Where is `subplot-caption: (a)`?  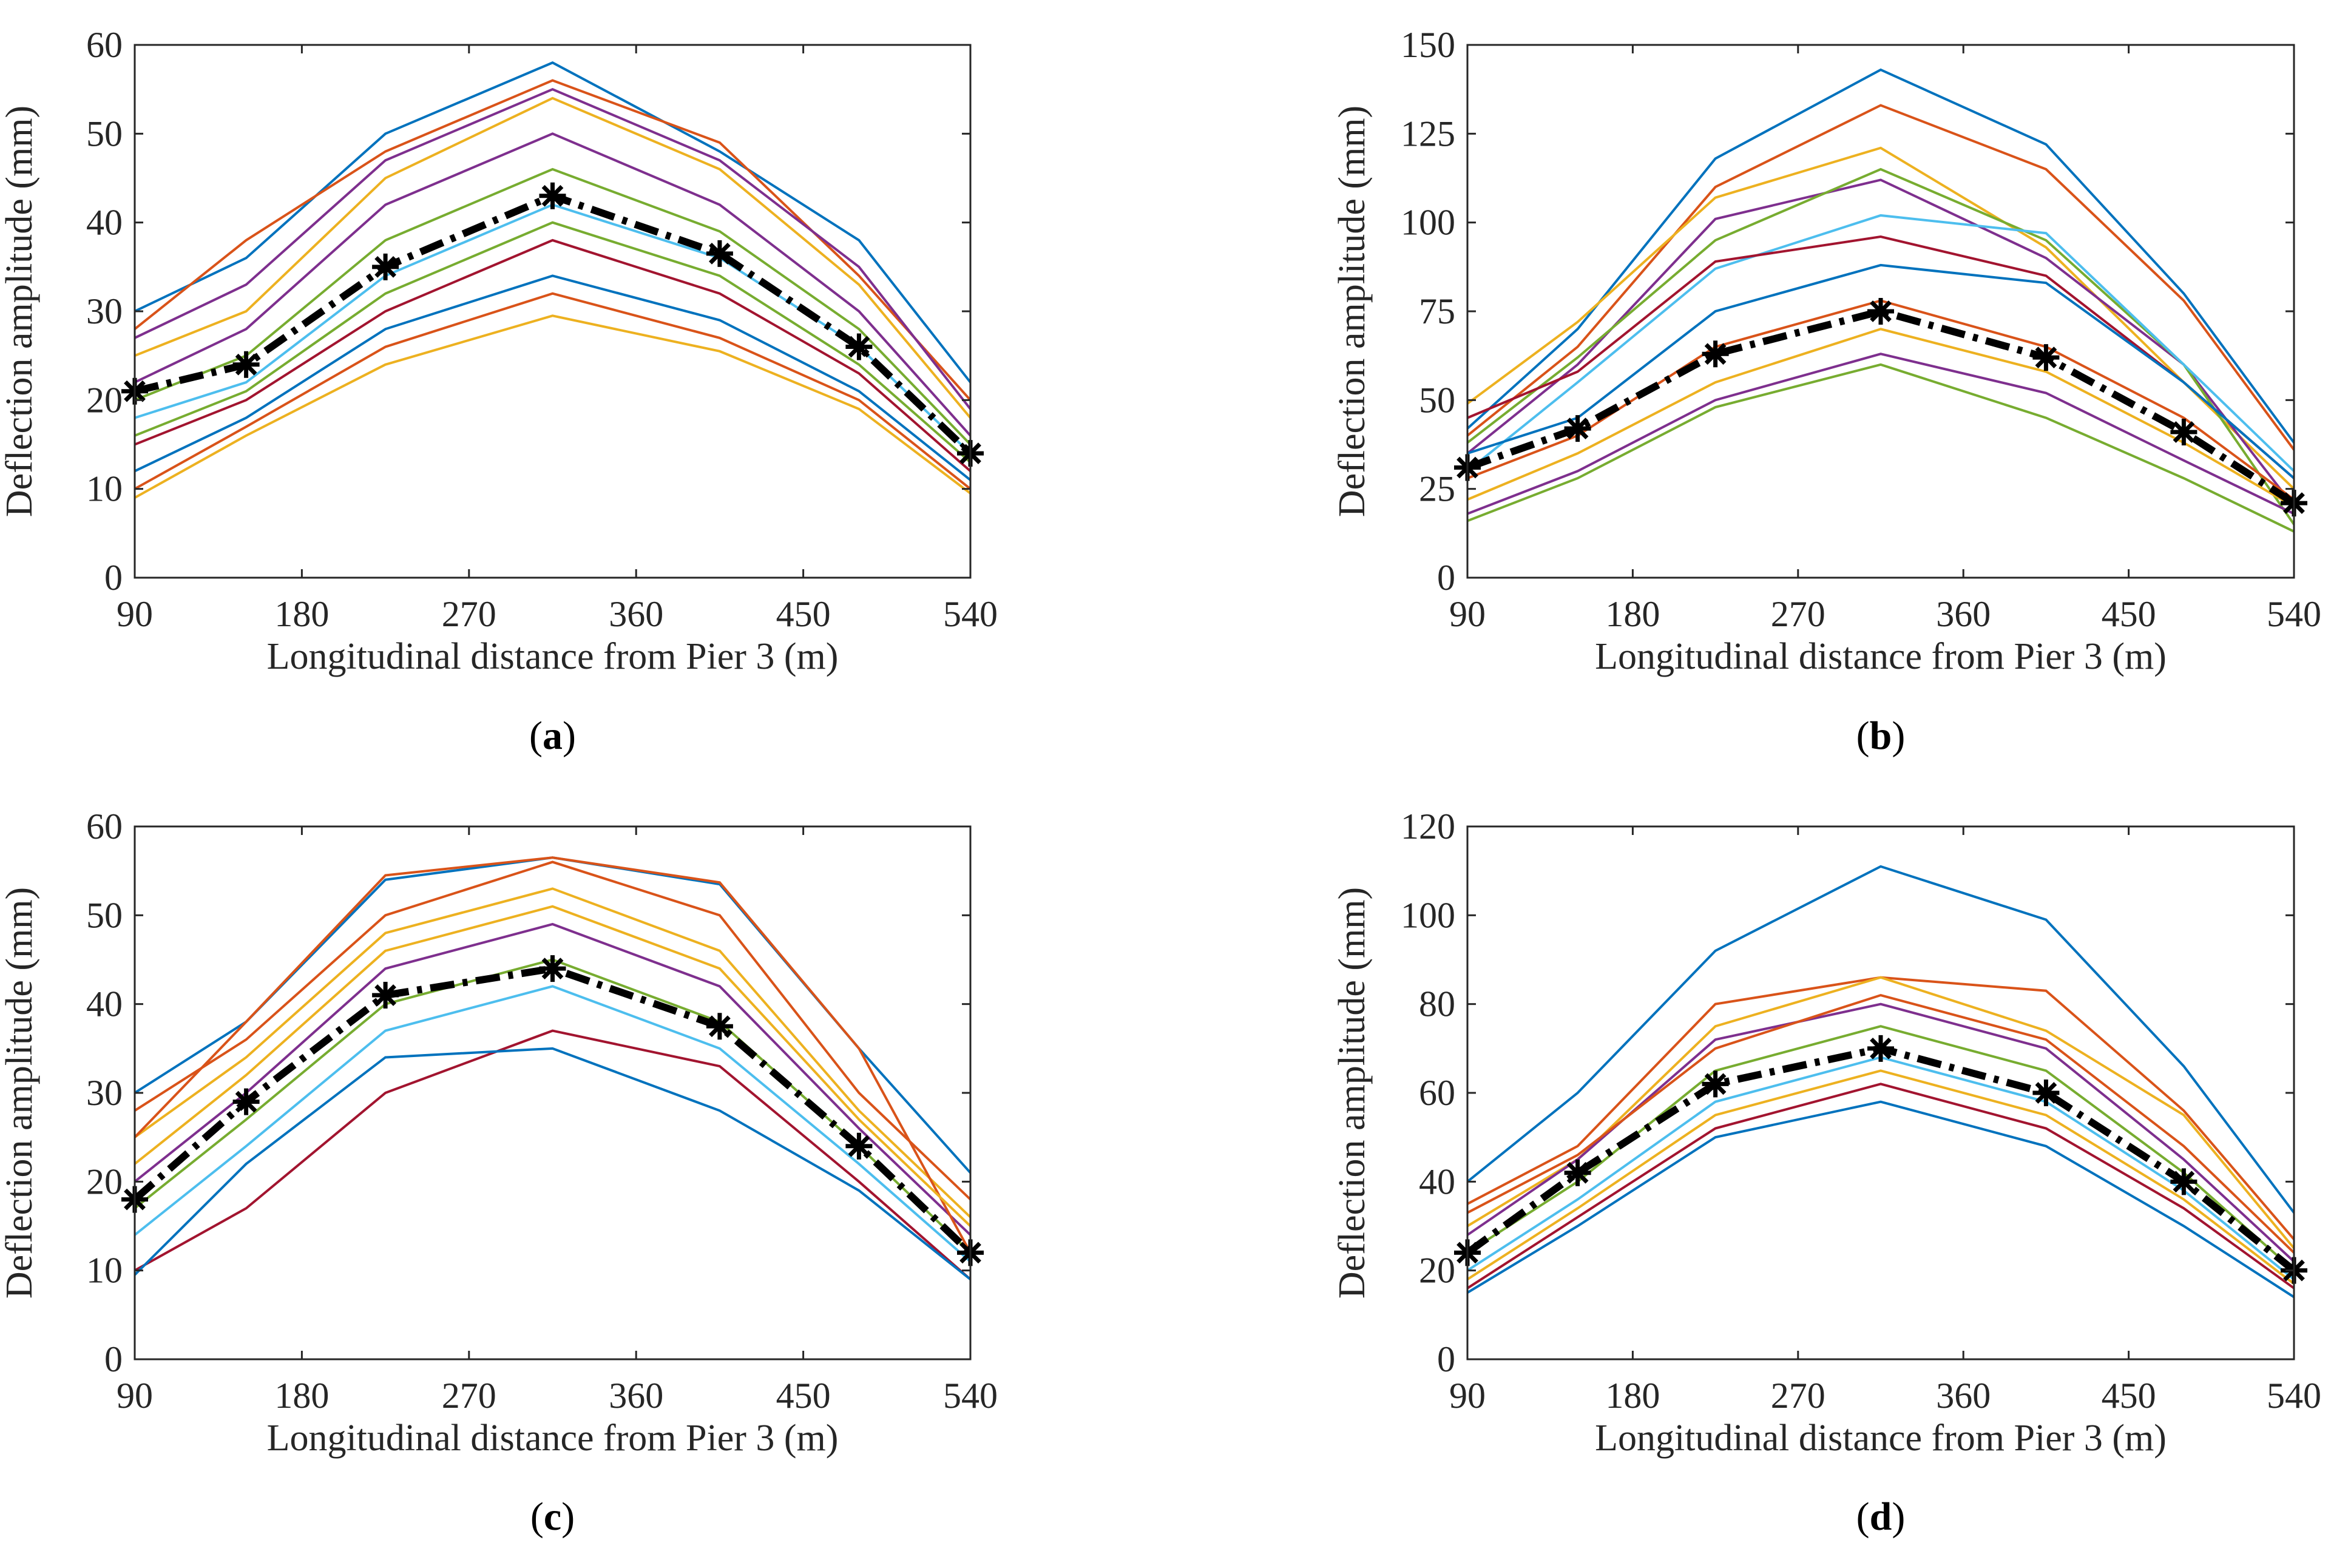
subplot-caption: (a) is located at coordinates (552, 736).